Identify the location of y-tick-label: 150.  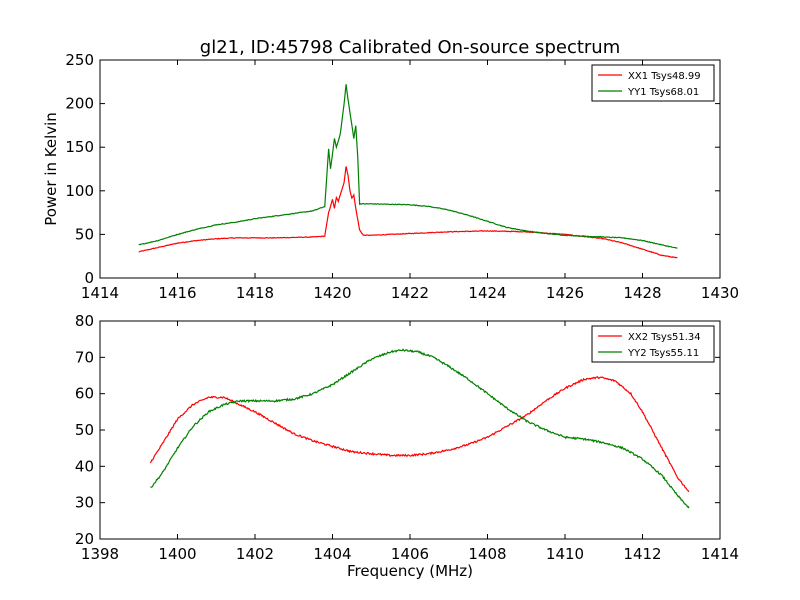
(79, 147).